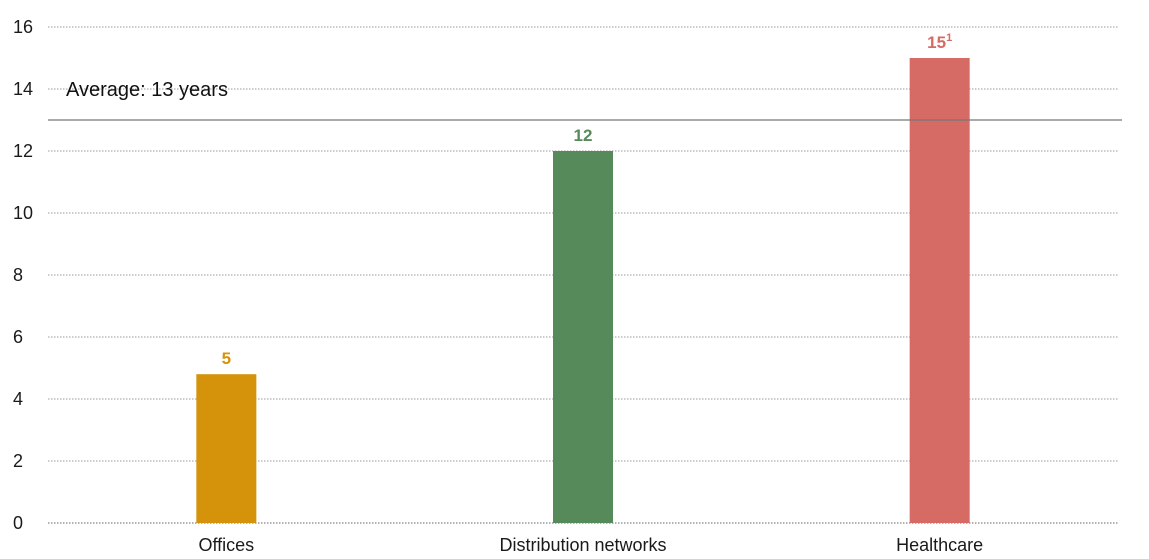  Describe the element at coordinates (18, 275) in the screenshot. I see `y-tick-label: 8` at that location.